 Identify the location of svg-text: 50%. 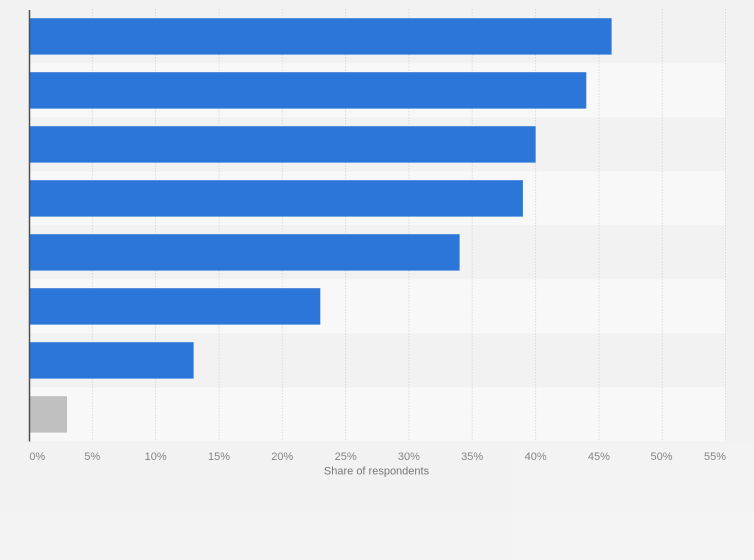
(661, 457).